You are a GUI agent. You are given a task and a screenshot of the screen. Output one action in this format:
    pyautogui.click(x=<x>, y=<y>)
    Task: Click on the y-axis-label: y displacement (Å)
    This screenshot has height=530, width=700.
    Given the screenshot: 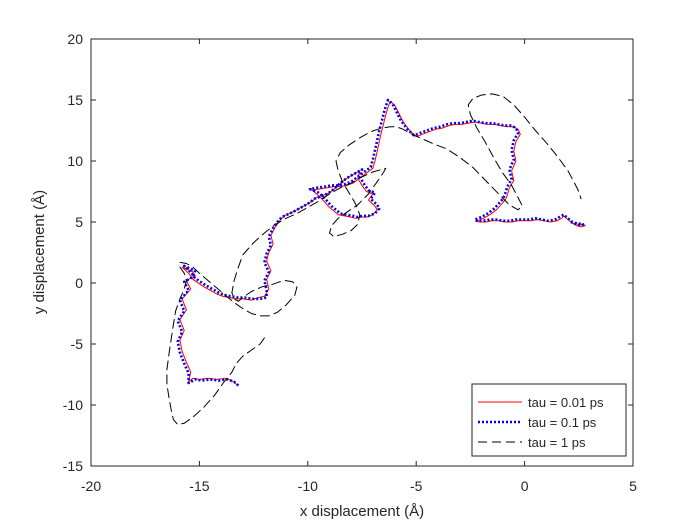 What is the action you would take?
    pyautogui.click(x=39, y=252)
    